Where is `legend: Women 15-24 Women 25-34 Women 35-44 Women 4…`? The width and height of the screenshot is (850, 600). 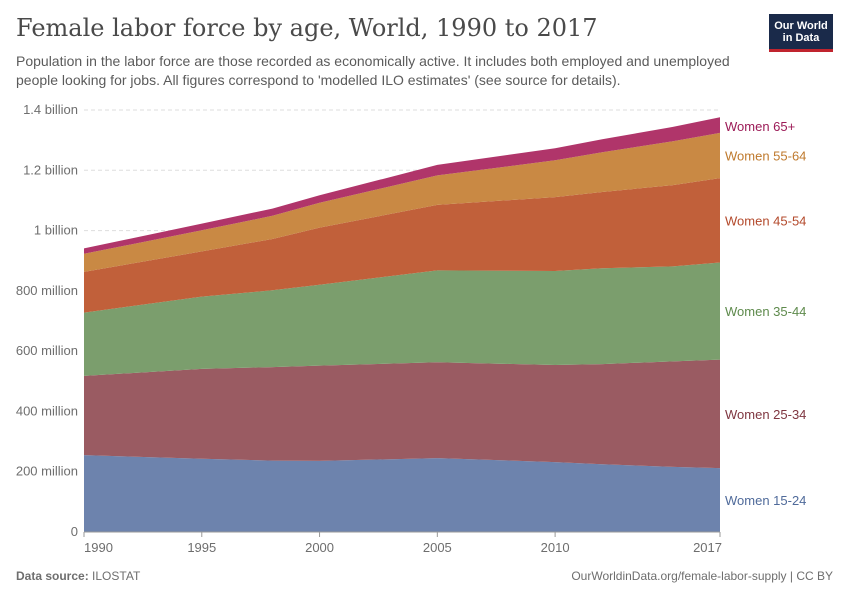
legend: Women 15-24 Women 25-34 Women 35-44 Women 4… is located at coordinates (765, 313).